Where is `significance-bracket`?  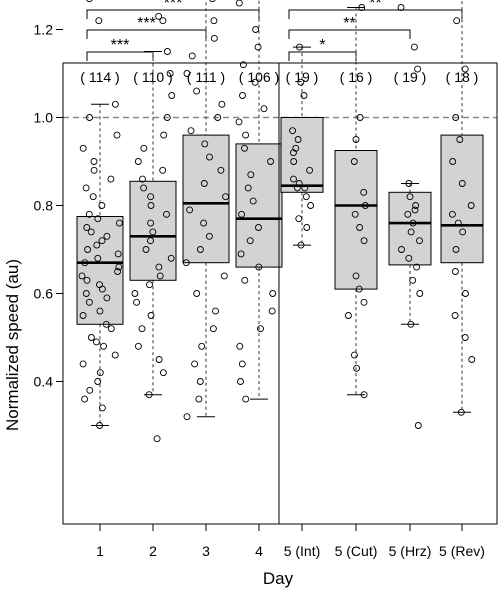
significance-bracket is located at coordinates (120, 56).